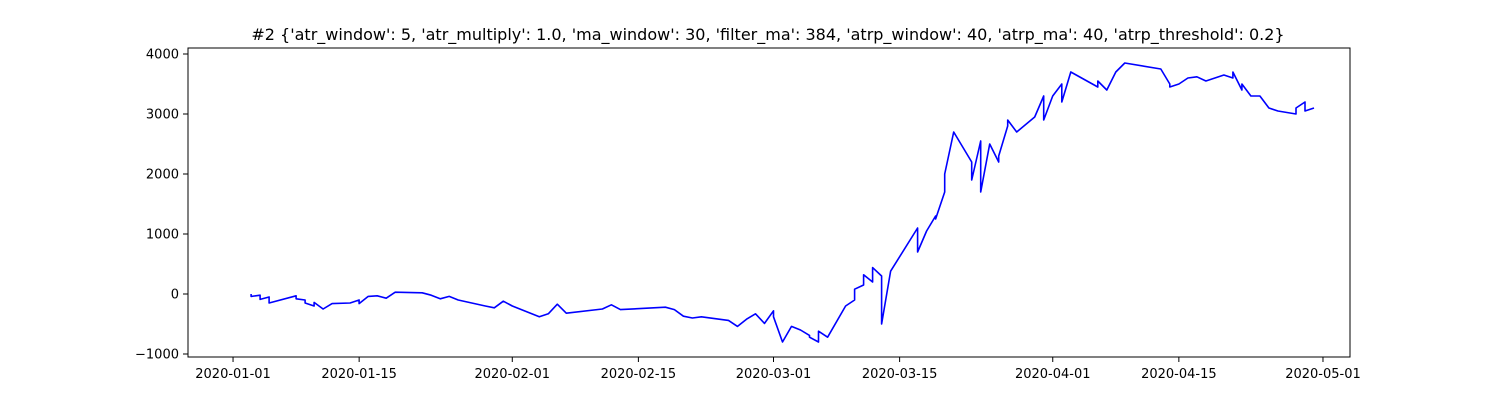 This screenshot has height=400, width=1500. Describe the element at coordinates (162, 115) in the screenshot. I see `y-tick-label: 3000` at that location.